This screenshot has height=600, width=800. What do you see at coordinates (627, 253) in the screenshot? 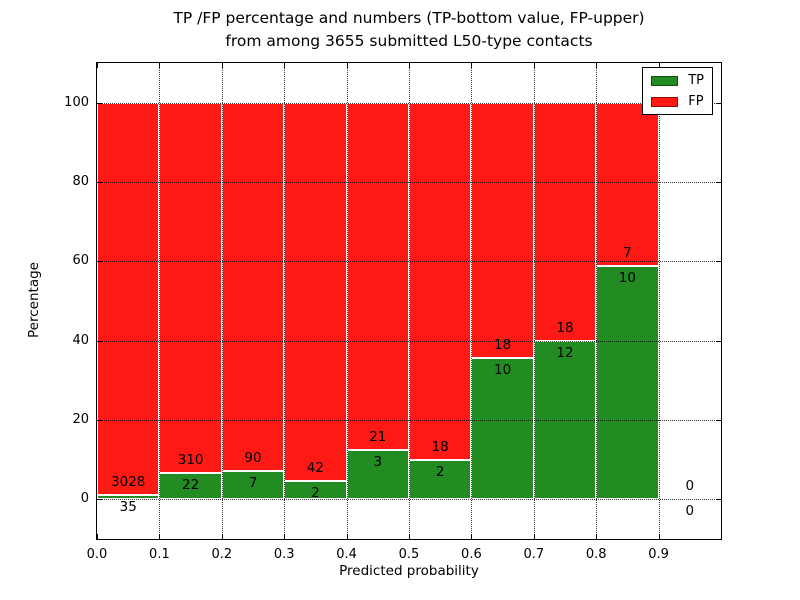
I see `fp-count-label: 7` at bounding box center [627, 253].